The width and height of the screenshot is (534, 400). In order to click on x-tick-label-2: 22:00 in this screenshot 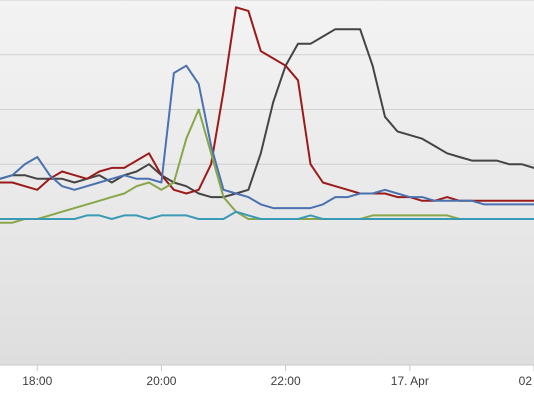, I will do `click(286, 381)`.